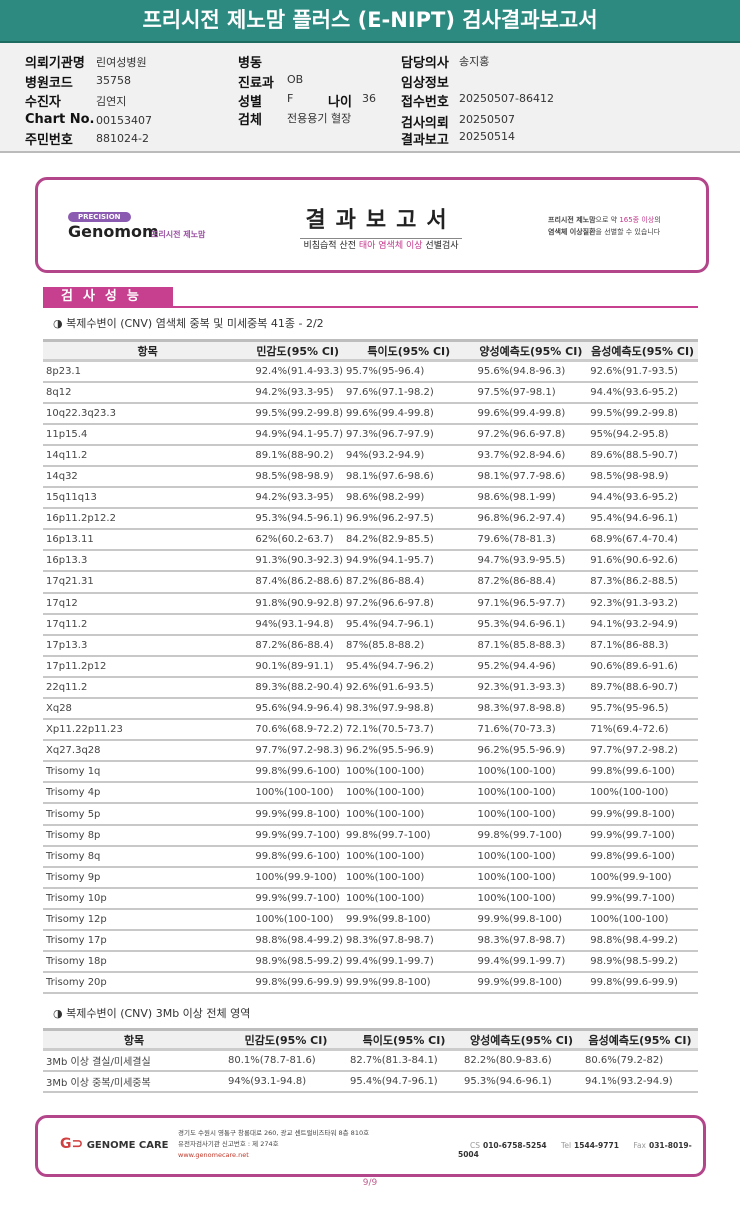  I want to click on value-cell: 90.1%(89-91.1), so click(298, 666).